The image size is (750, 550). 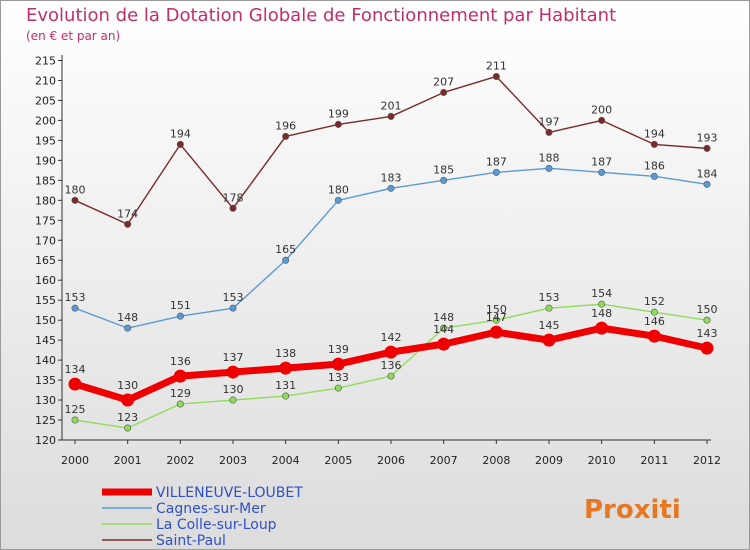 What do you see at coordinates (707, 173) in the screenshot?
I see `data-label: 184` at bounding box center [707, 173].